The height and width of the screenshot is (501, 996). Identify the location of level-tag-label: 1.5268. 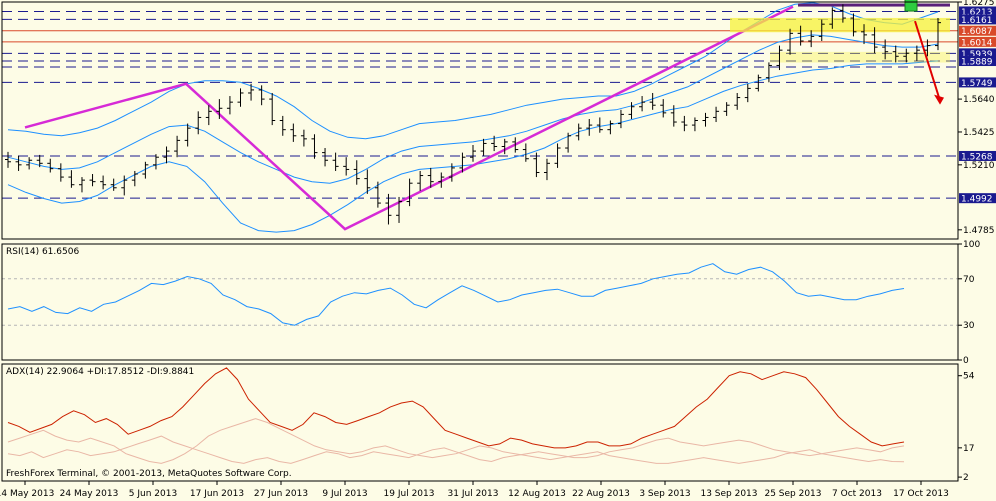
(977, 157).